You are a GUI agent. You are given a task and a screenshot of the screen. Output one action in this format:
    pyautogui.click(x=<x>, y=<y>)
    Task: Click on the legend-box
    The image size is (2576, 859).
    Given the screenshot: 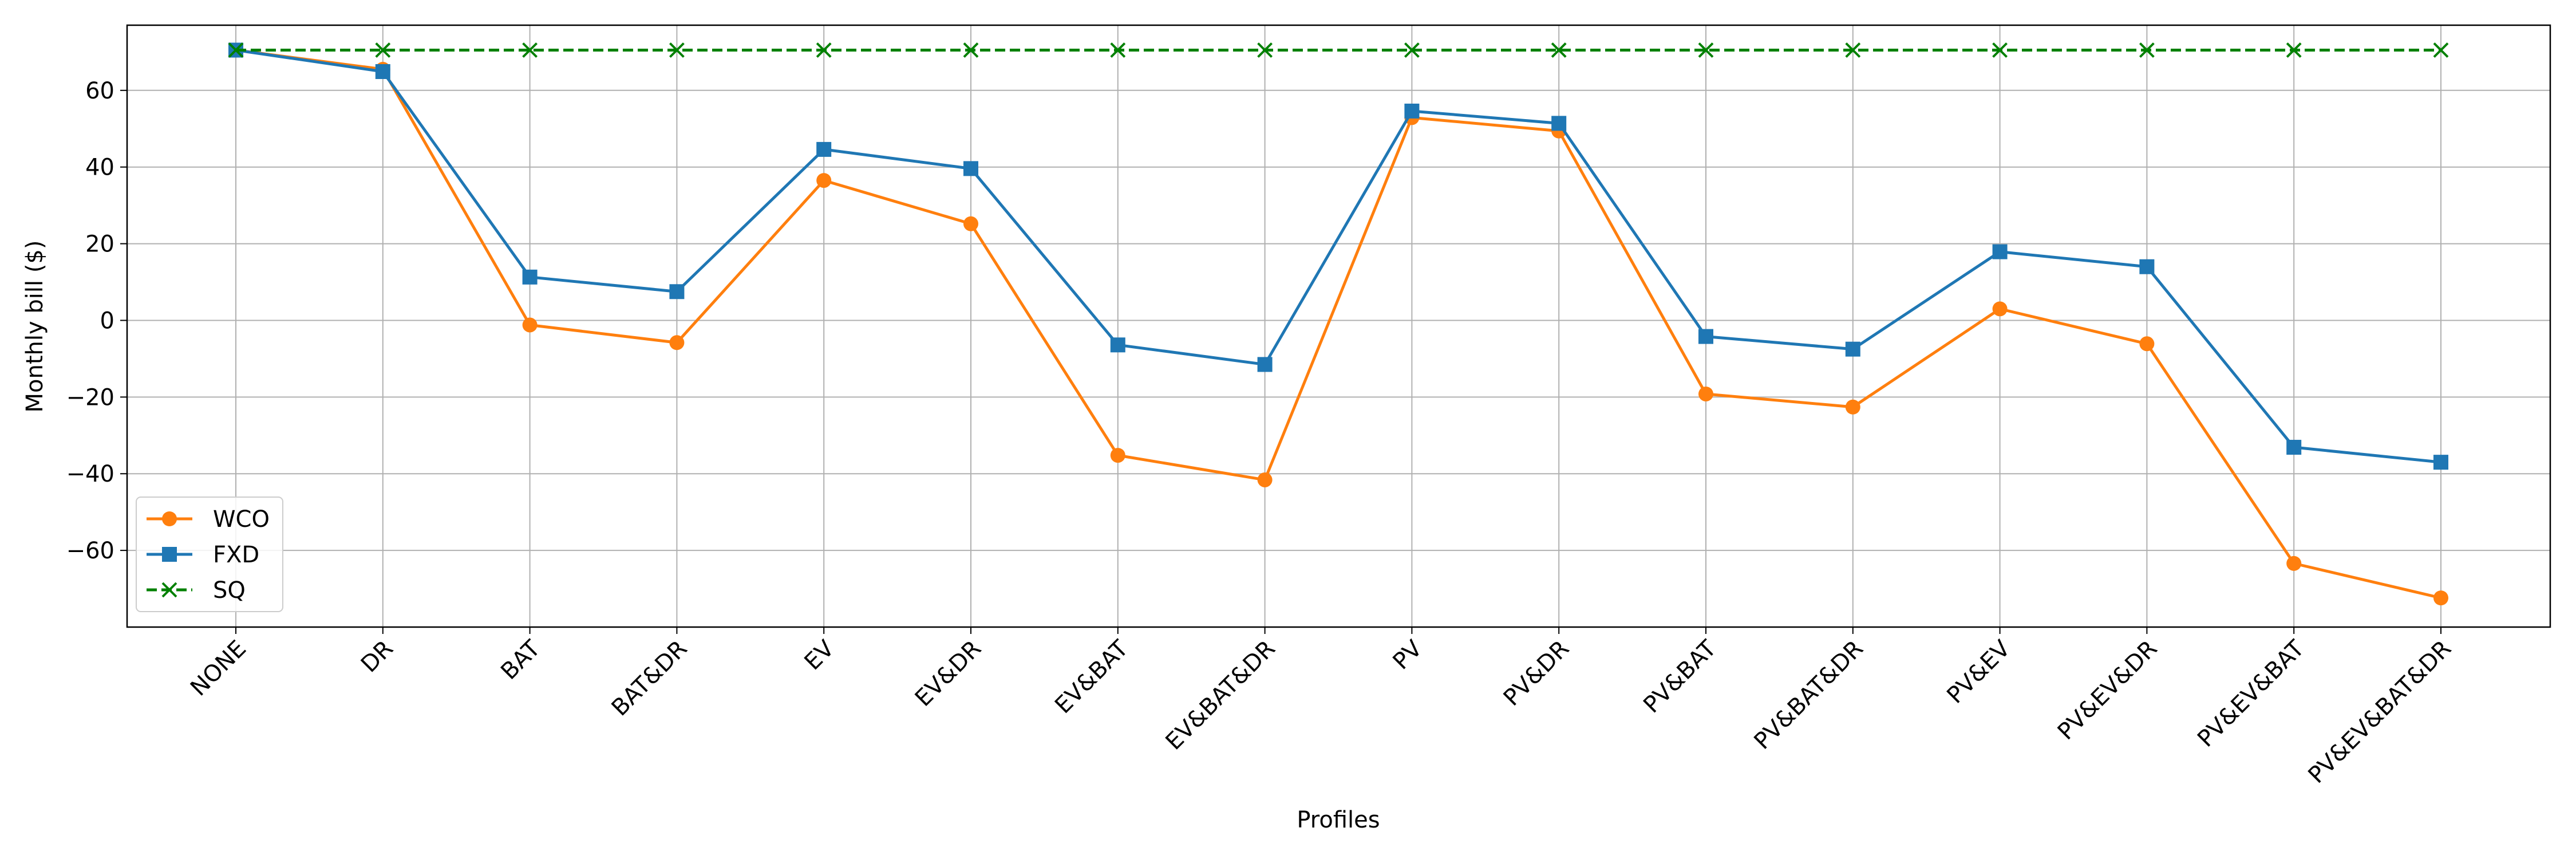 What is the action you would take?
    pyautogui.click(x=209, y=554)
    